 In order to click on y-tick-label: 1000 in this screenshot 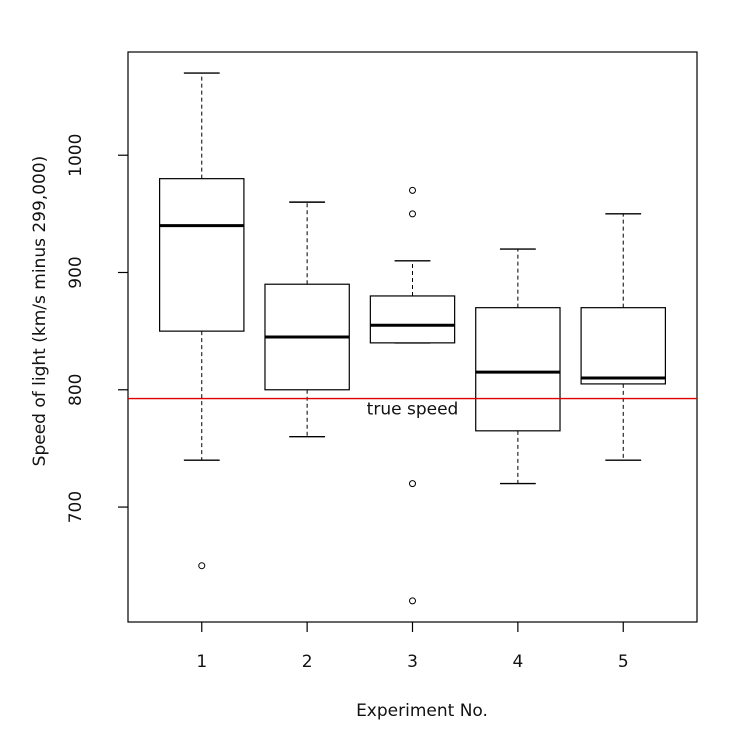, I will do `click(76, 155)`.